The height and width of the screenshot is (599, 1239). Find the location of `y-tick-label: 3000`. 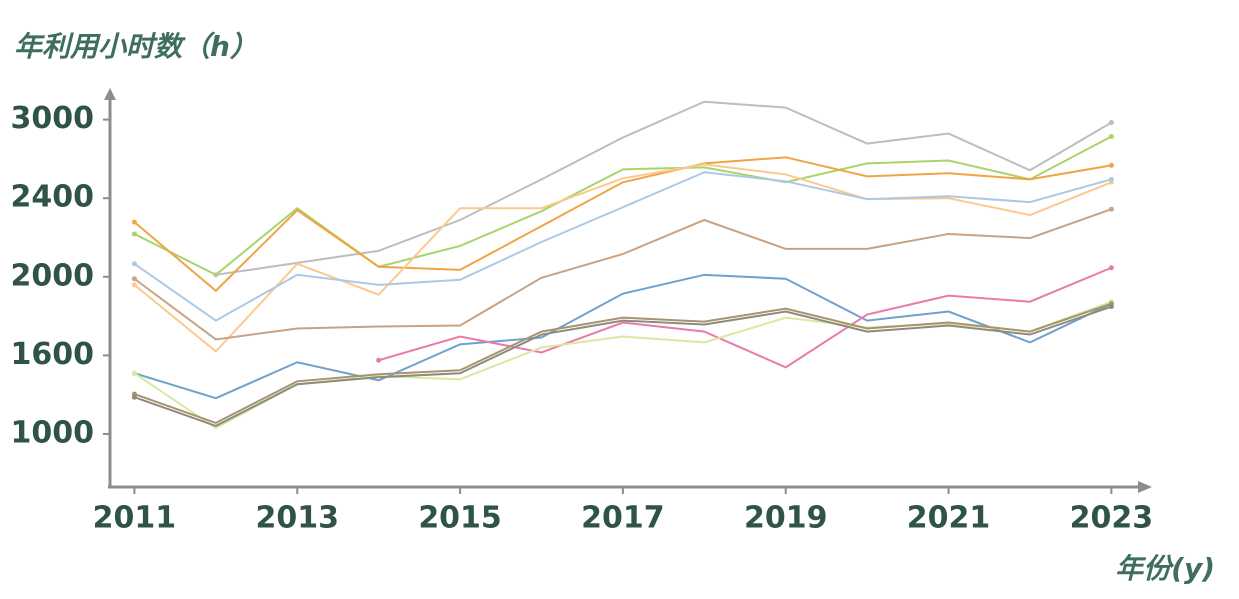

y-tick-label: 3000 is located at coordinates (53, 118).